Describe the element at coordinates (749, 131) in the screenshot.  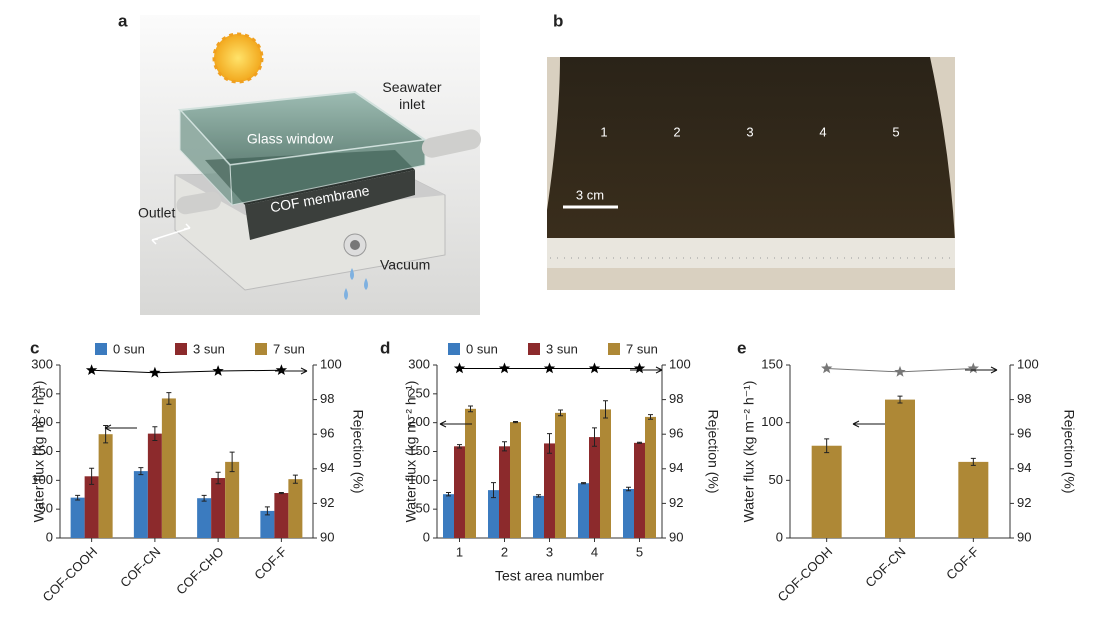
I see `area-label: 3` at that location.